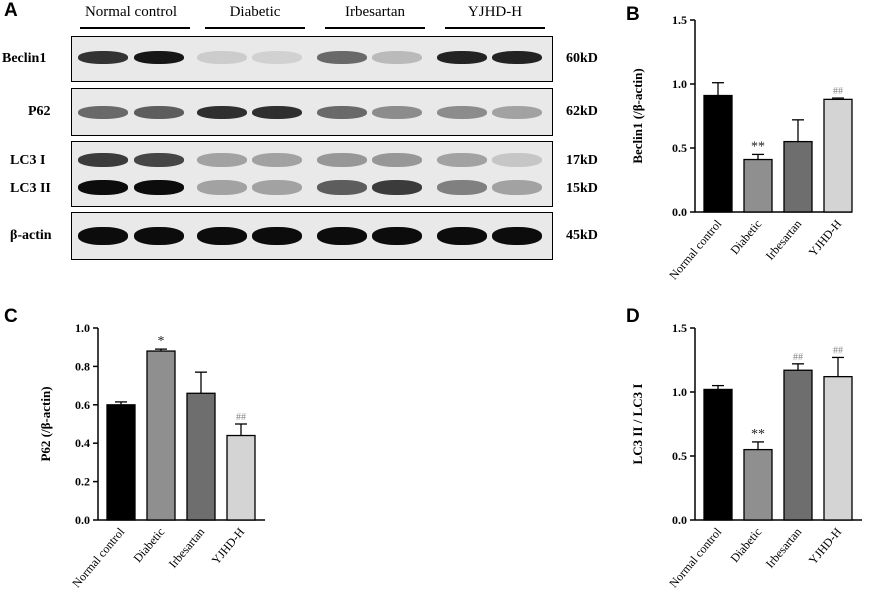 The width and height of the screenshot is (886, 598). What do you see at coordinates (375, 12) in the screenshot?
I see `group-label-irbesartan: Irbesartan` at bounding box center [375, 12].